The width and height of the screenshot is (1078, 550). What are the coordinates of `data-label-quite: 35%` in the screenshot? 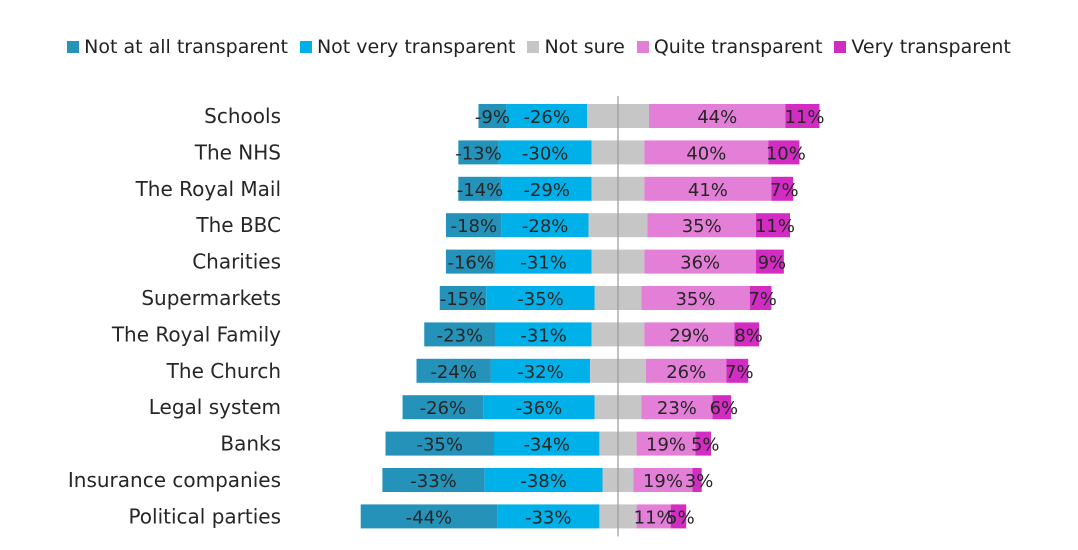 It's located at (702, 226).